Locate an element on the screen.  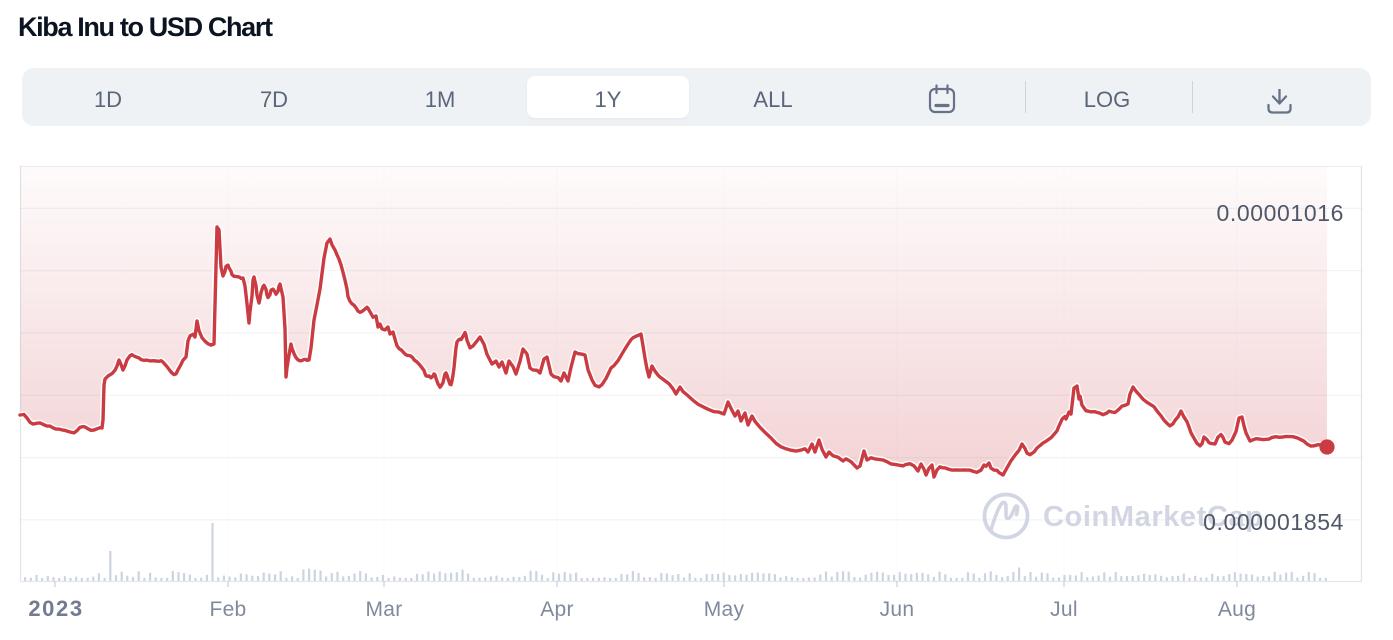
svg-text: Jun is located at coordinates (897, 609).